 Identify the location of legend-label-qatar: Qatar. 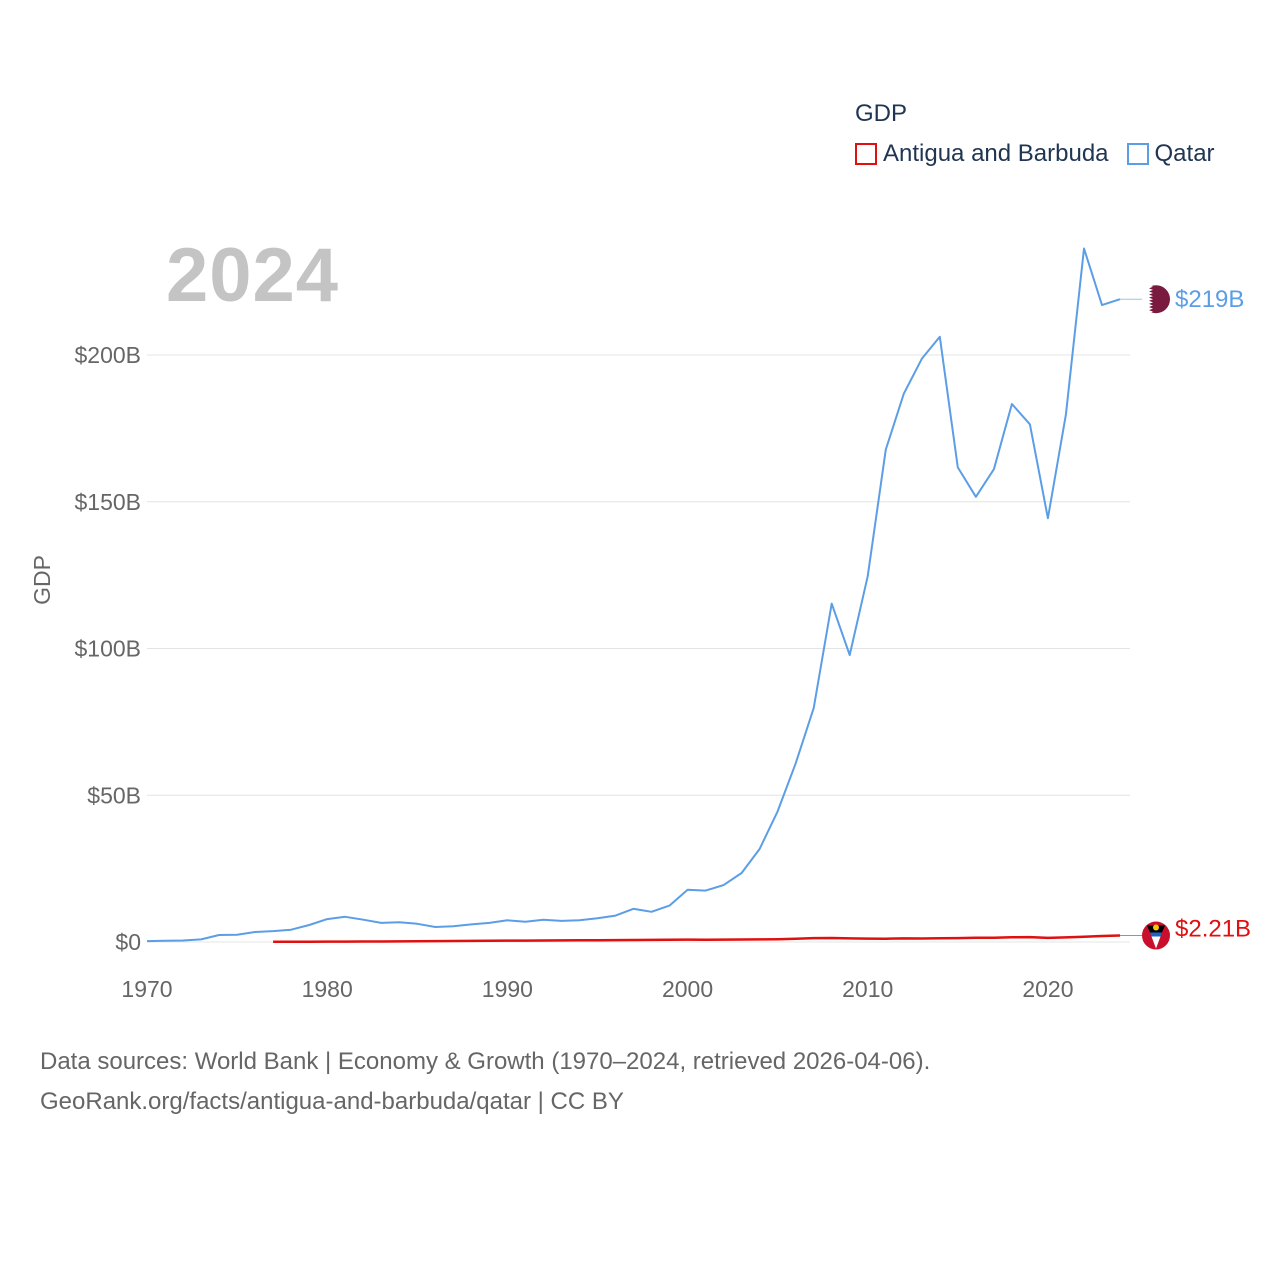
(1184, 153).